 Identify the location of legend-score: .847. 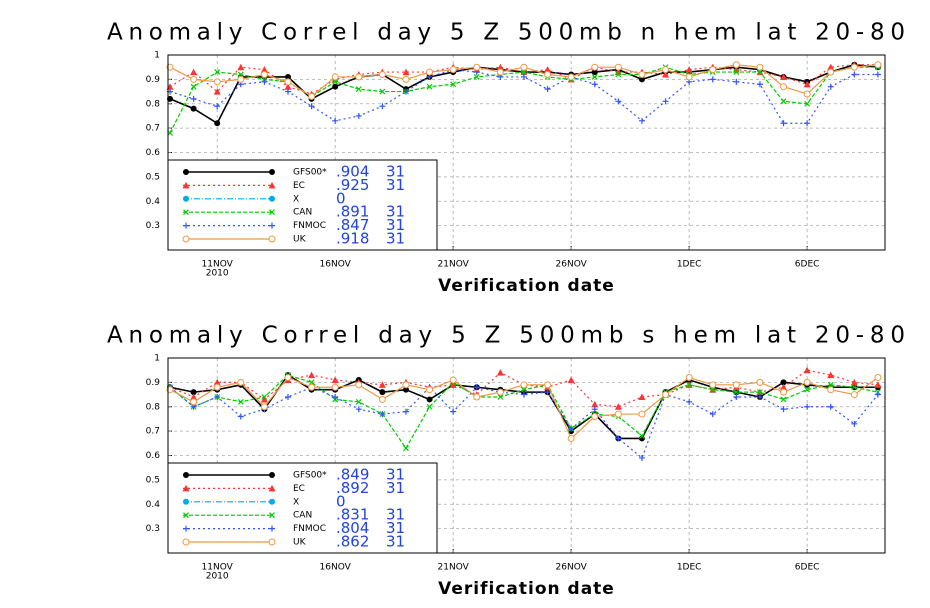
(352, 225).